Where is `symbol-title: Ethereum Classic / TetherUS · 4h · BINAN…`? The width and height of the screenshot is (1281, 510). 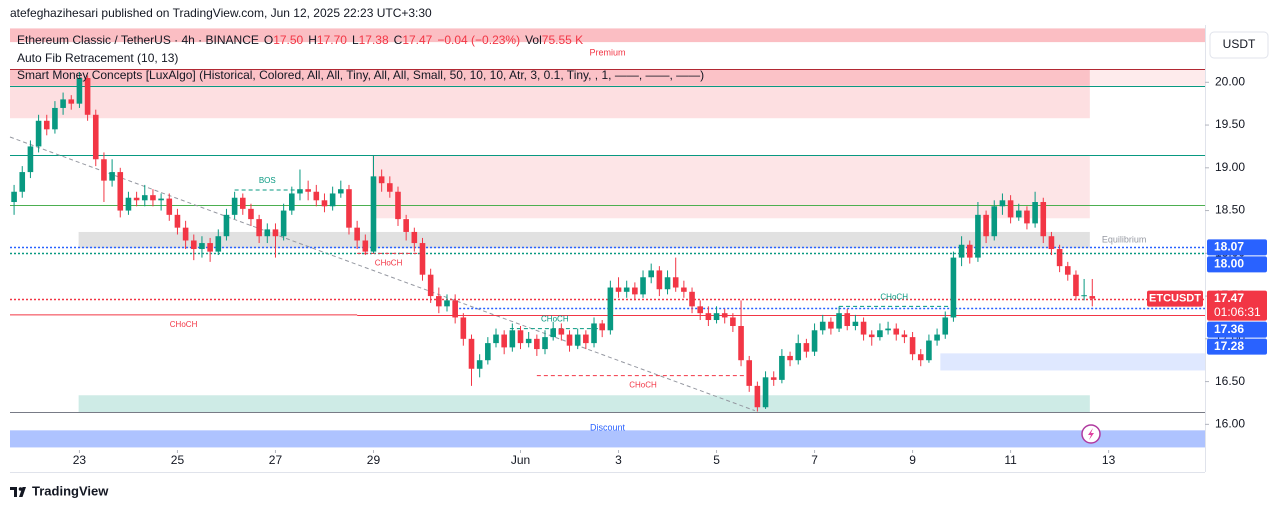
symbol-title: Ethereum Classic / TetherUS · 4h · BINAN… is located at coordinates (138, 40).